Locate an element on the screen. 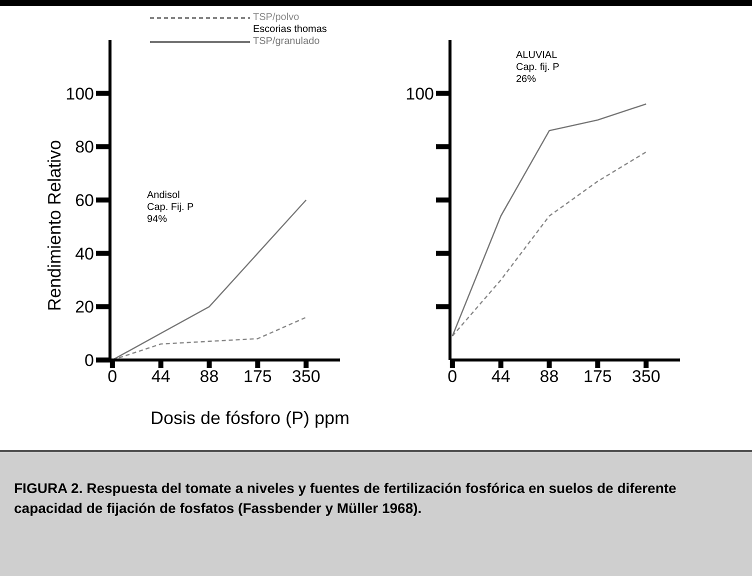  text: Escorias thomas is located at coordinates (290, 30).